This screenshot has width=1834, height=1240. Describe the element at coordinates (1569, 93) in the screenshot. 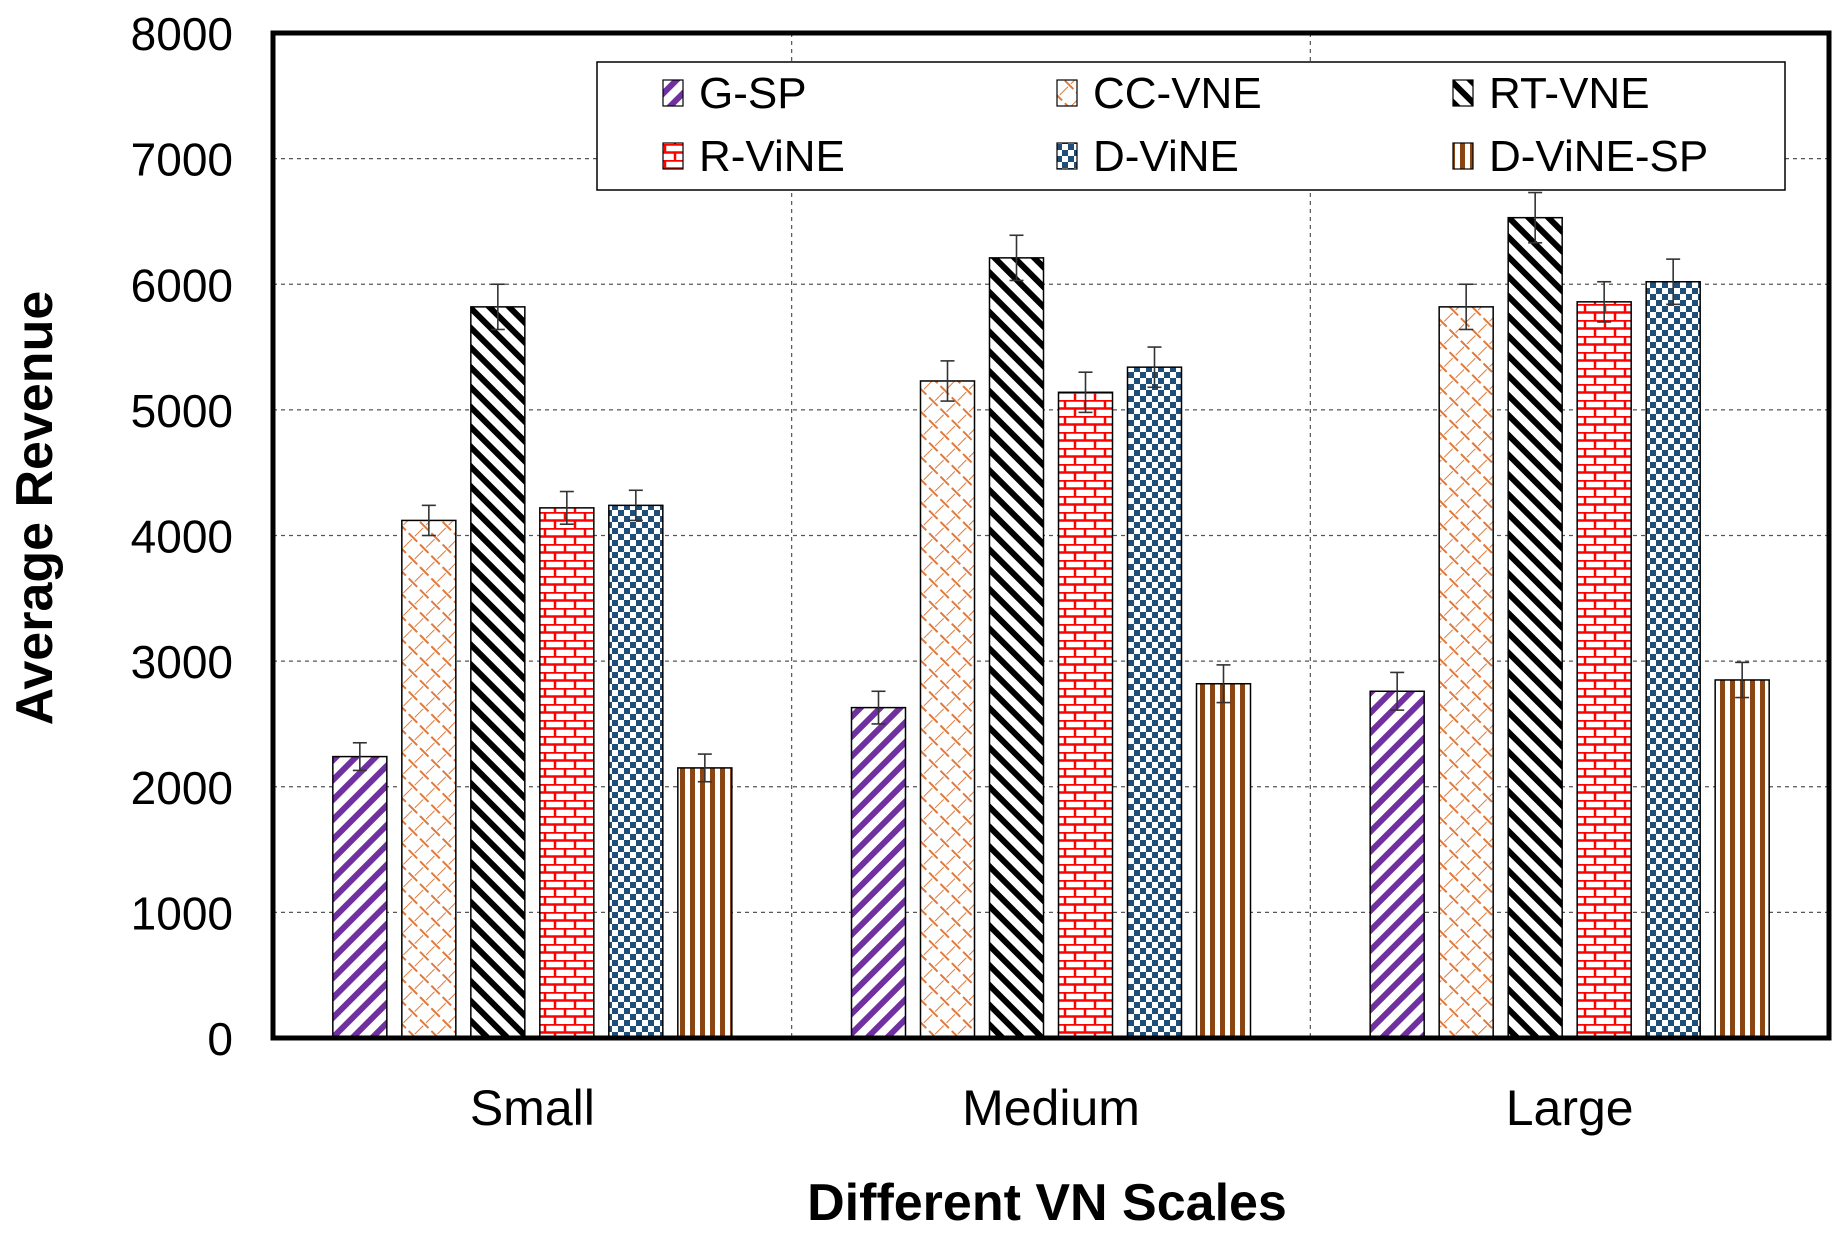

I see `legend-label: RT-VNE` at that location.